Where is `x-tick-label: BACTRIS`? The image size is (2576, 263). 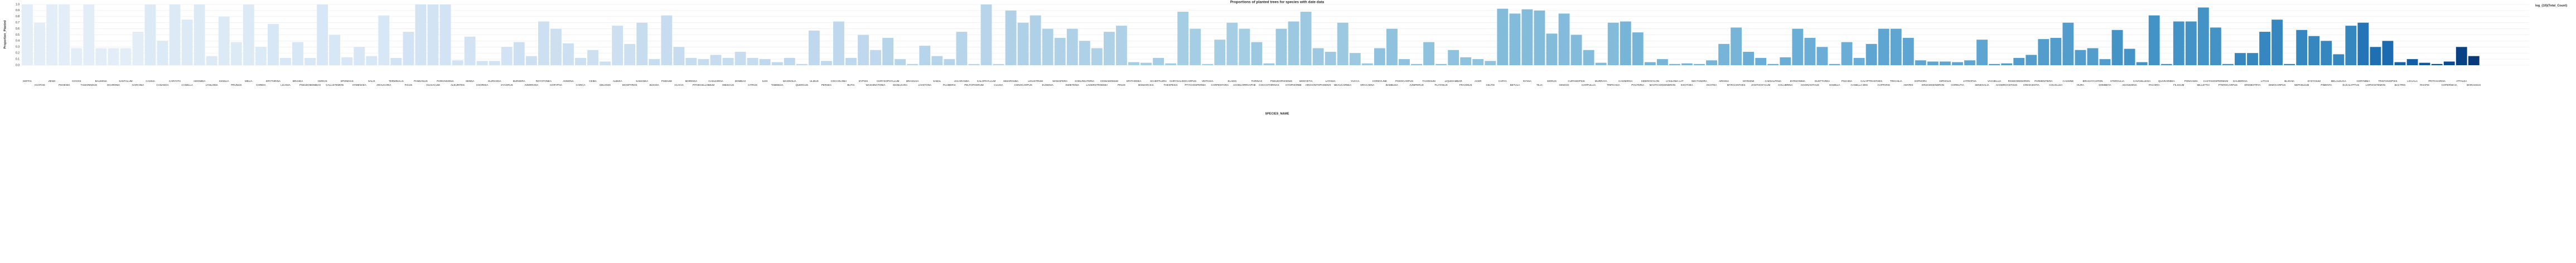
x-tick-label: BACTRIS is located at coordinates (2400, 85).